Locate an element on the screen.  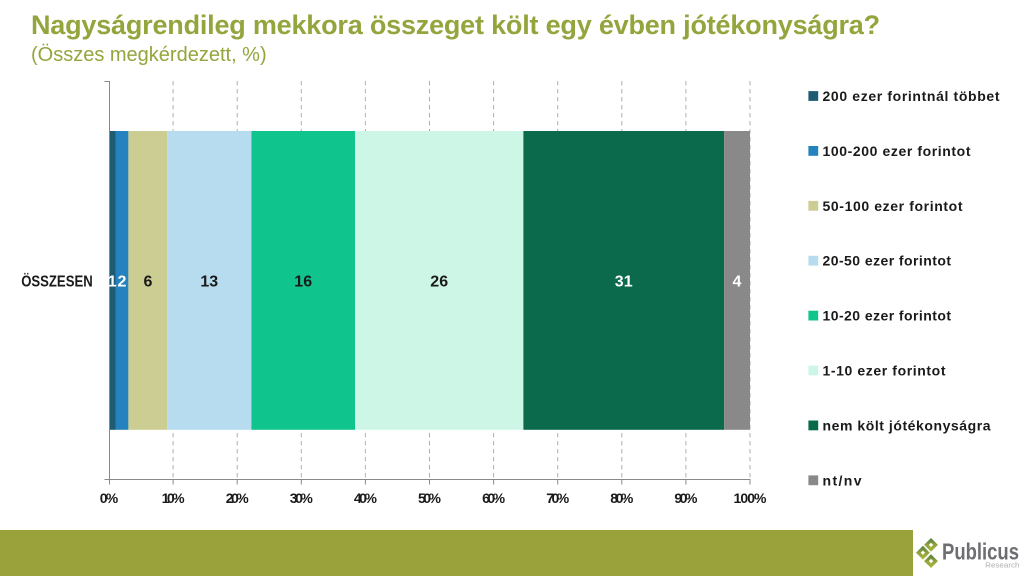
svg-text: 26 is located at coordinates (439, 282).